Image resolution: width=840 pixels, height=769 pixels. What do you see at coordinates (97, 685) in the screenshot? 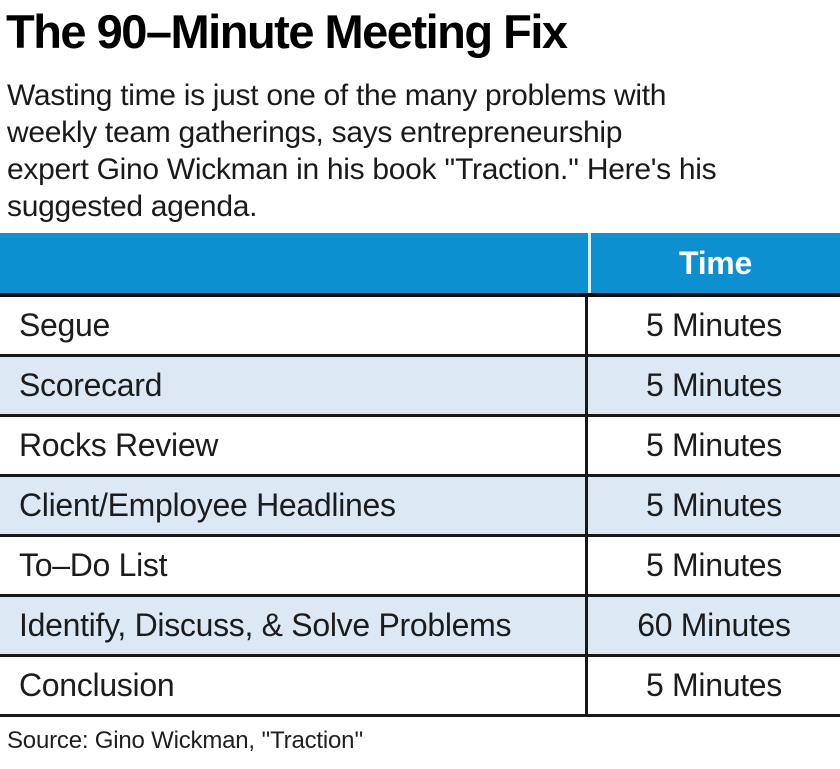
I see `agenda-item-label: Conclusion` at bounding box center [97, 685].